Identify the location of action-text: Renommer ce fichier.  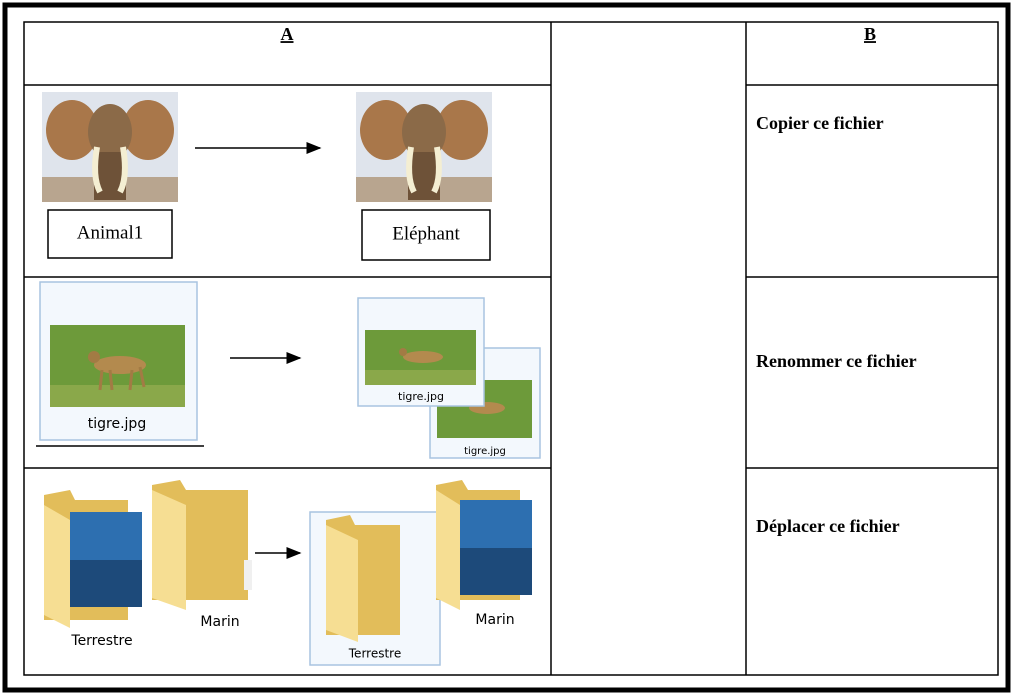
(836, 361).